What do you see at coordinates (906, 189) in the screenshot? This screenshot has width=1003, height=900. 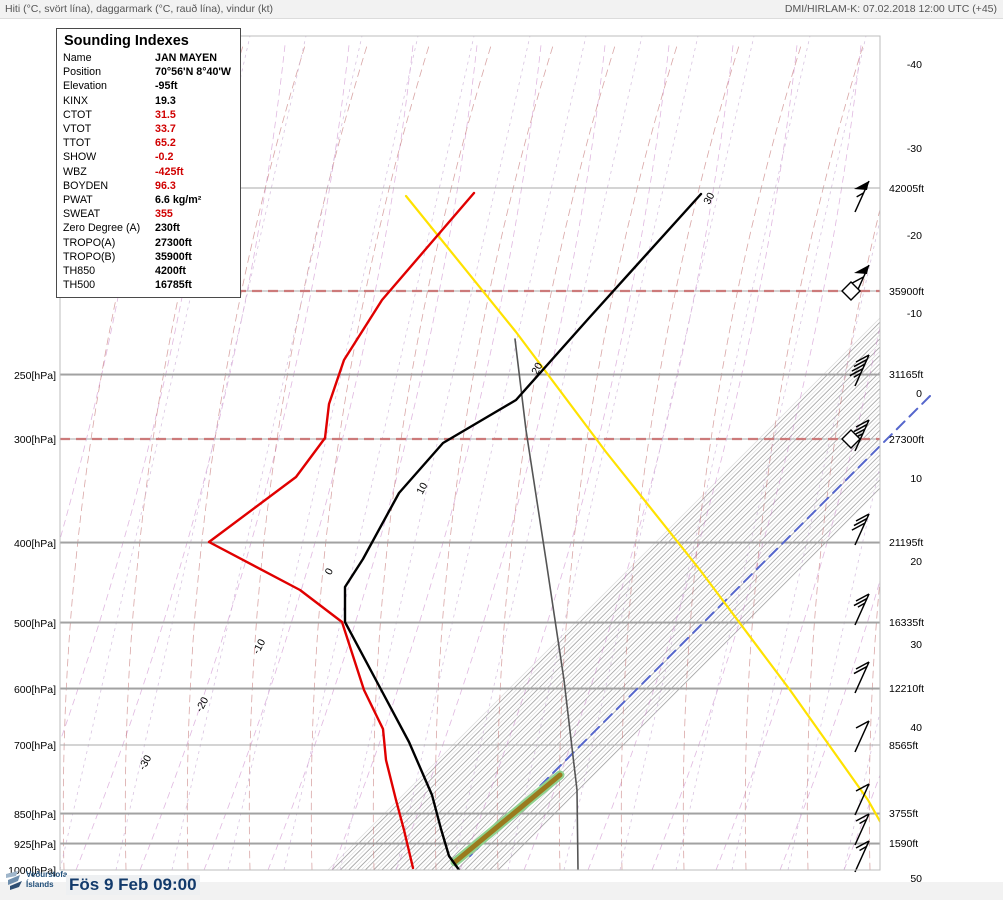 I see `altitude-tick-label: 42005ft` at bounding box center [906, 189].